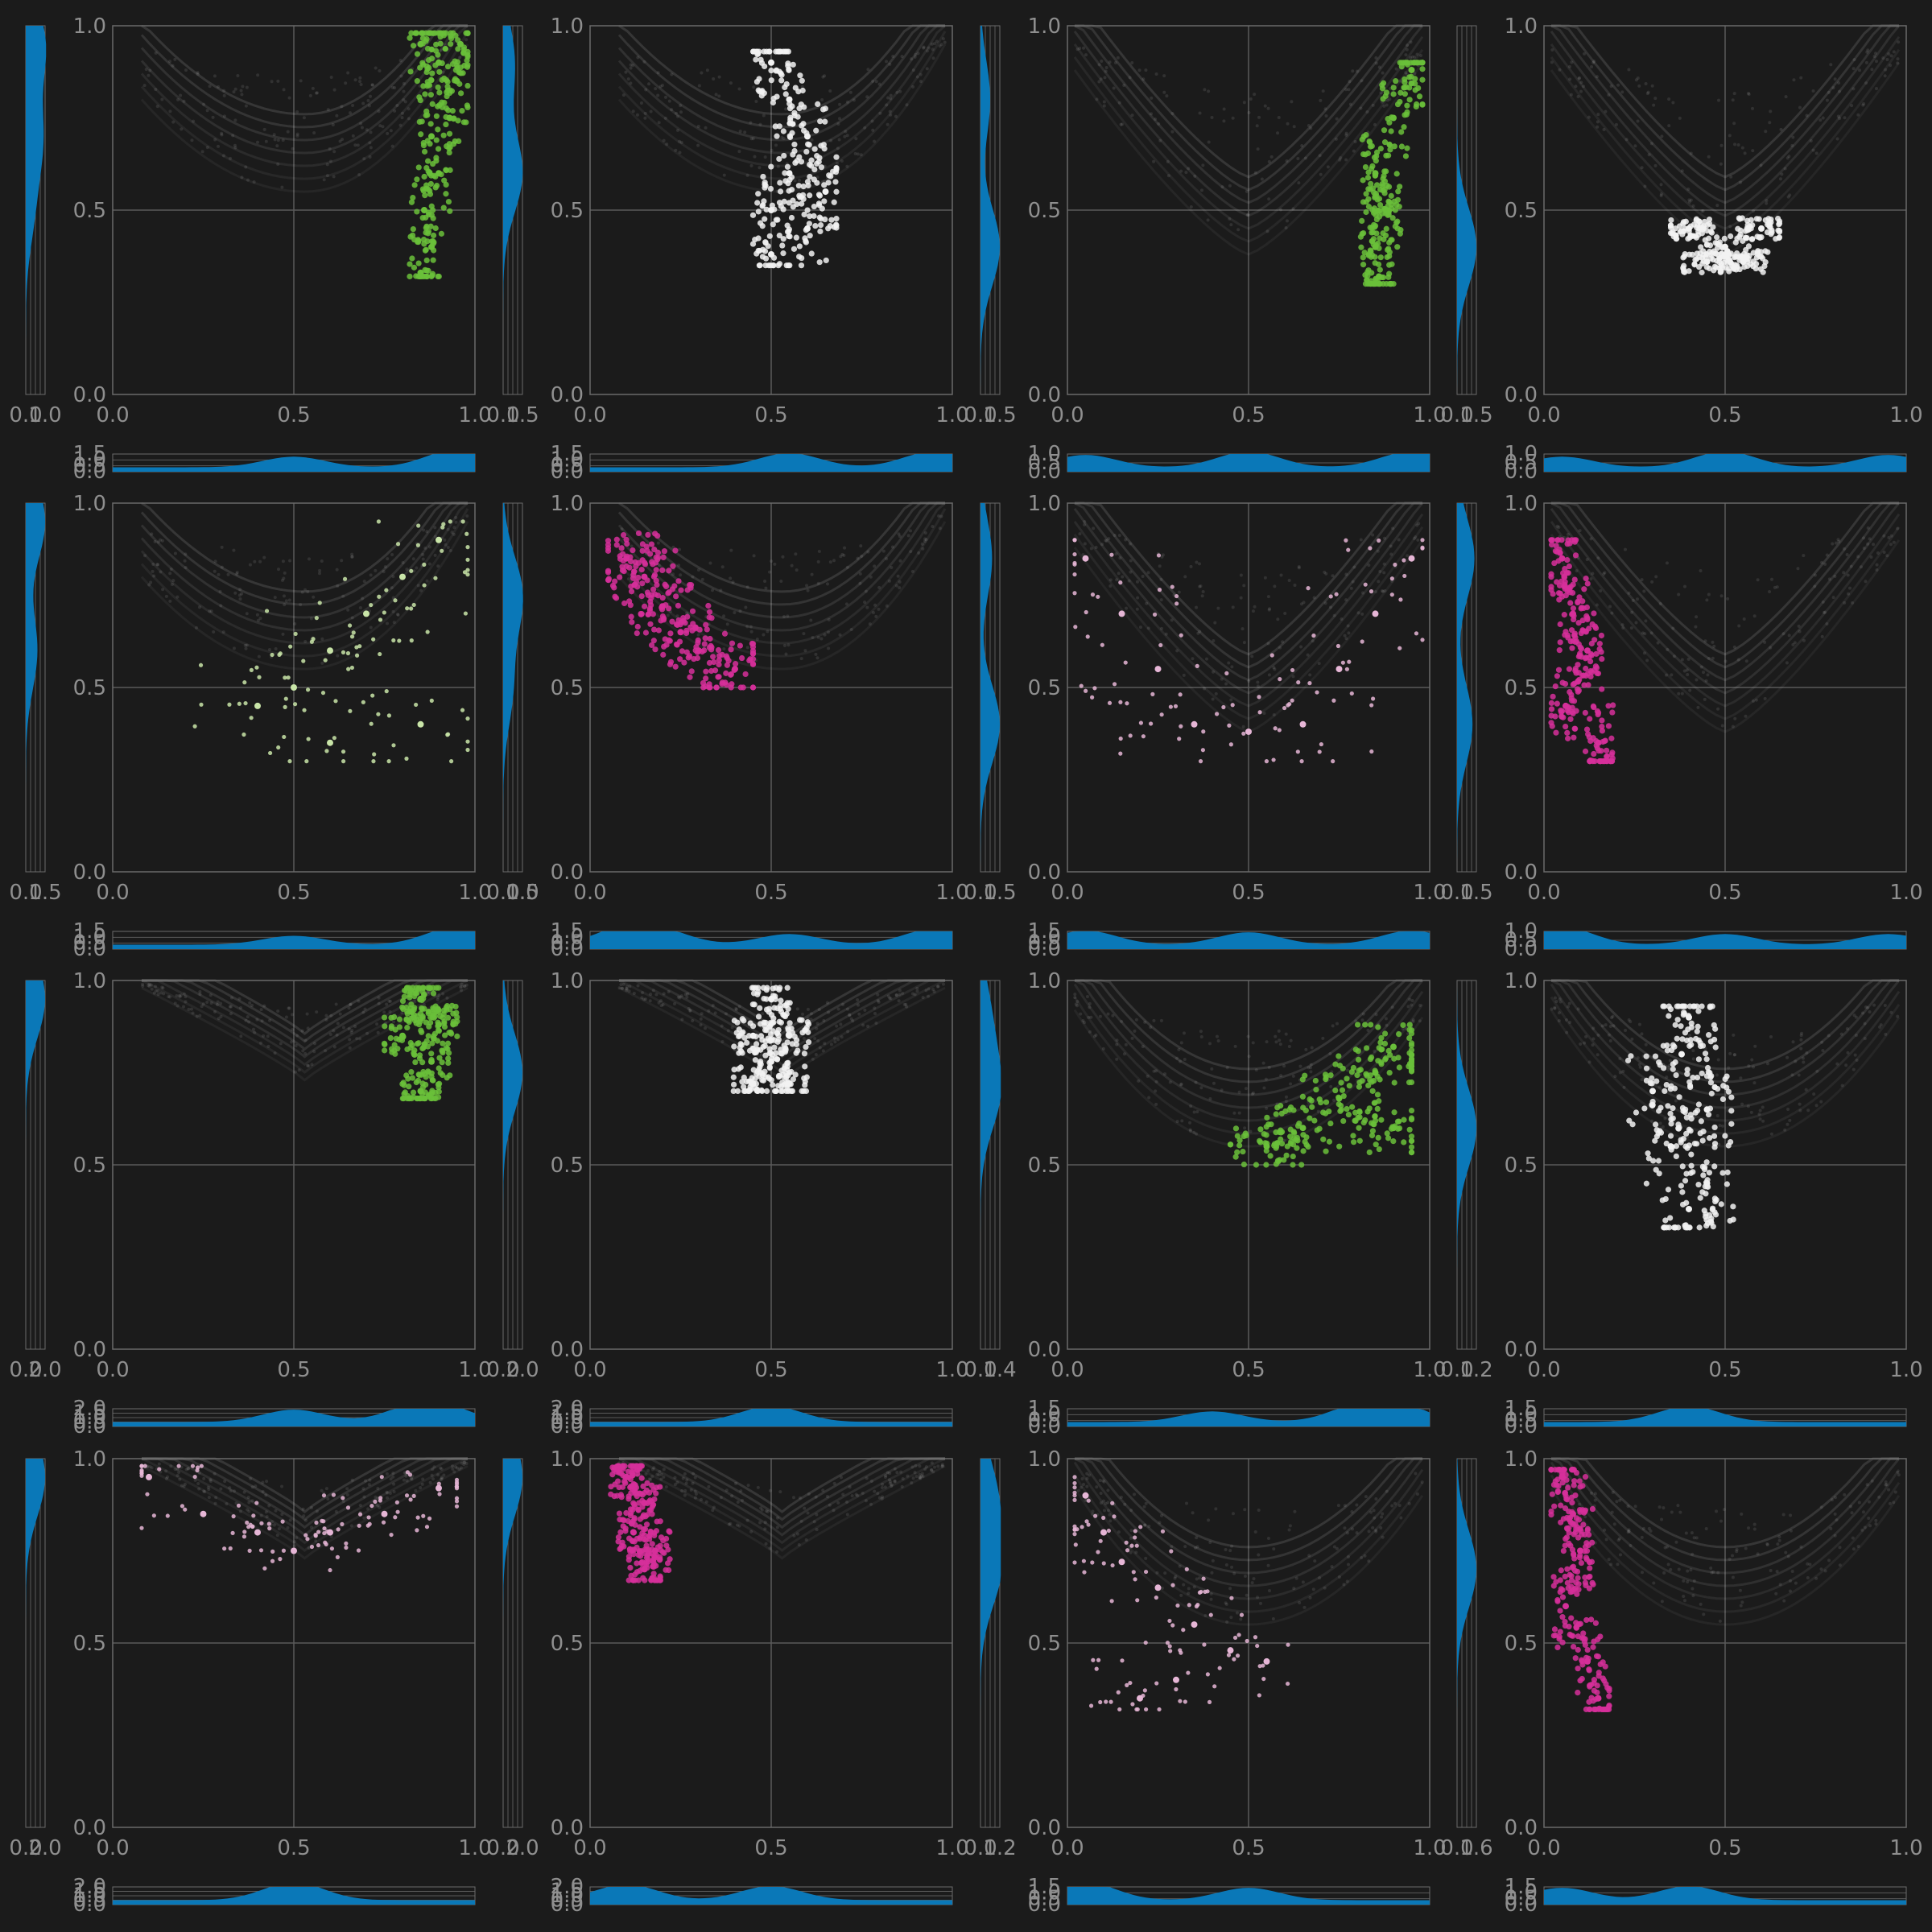 This screenshot has width=1932, height=1932. Describe the element at coordinates (1248, 114) in the screenshot. I see `cloud-arc` at that location.